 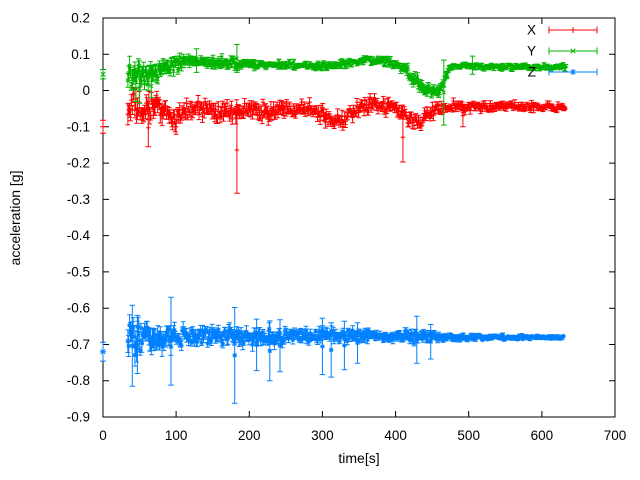 What do you see at coordinates (15, 218) in the screenshot?
I see `y-axis-label: acceleration [g]` at bounding box center [15, 218].